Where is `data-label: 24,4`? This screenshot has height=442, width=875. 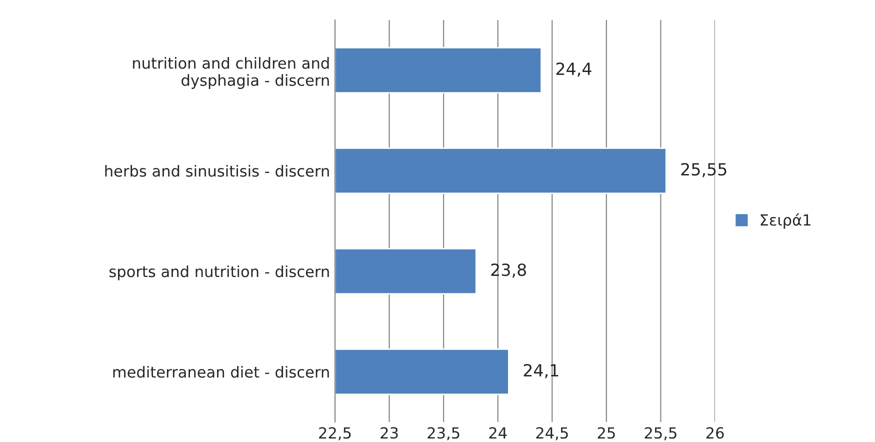
data-label: 24,4 is located at coordinates (574, 69).